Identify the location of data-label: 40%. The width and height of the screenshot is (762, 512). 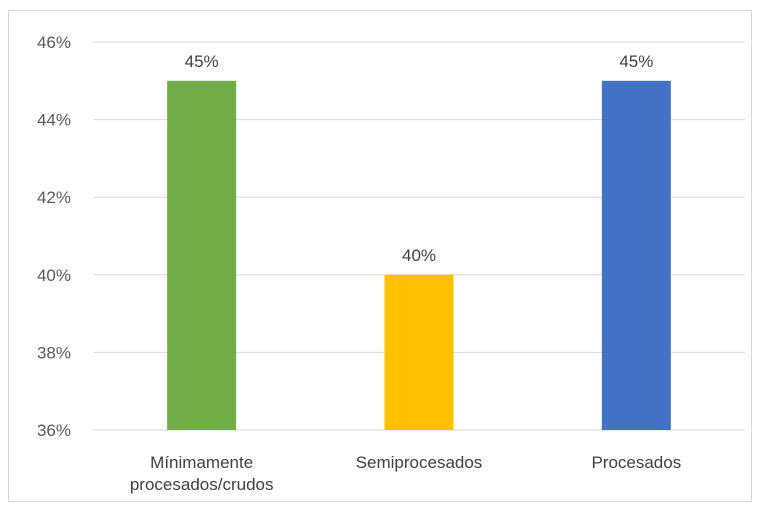
(419, 255).